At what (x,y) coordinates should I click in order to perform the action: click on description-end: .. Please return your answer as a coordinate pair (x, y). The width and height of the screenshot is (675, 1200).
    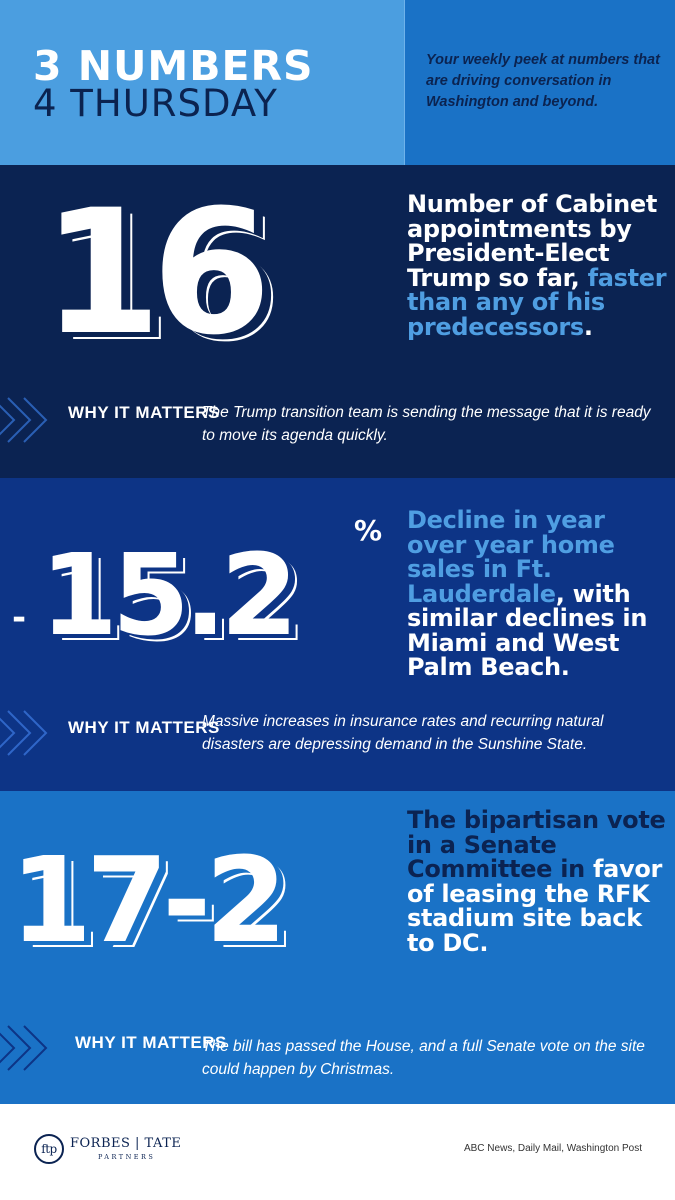
    Looking at the image, I should click on (588, 326).